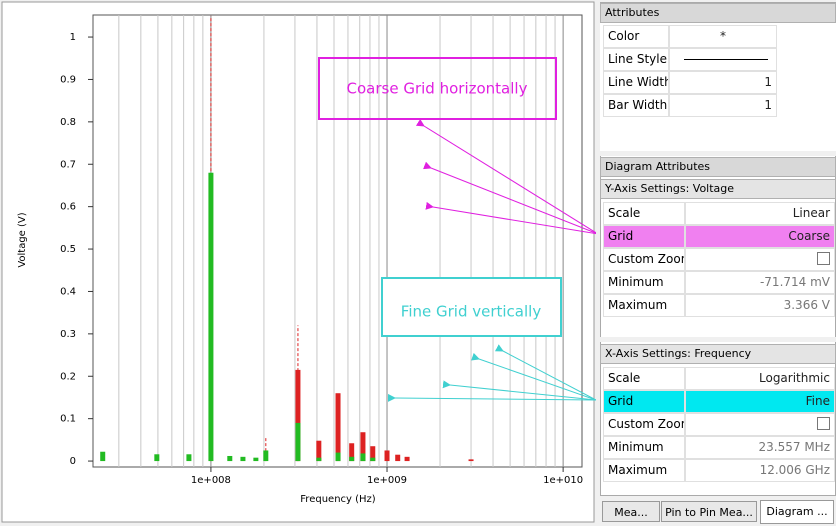 Image resolution: width=836 pixels, height=526 pixels. Describe the element at coordinates (68, 122) in the screenshot. I see `y-tick-label: 0.8` at that location.